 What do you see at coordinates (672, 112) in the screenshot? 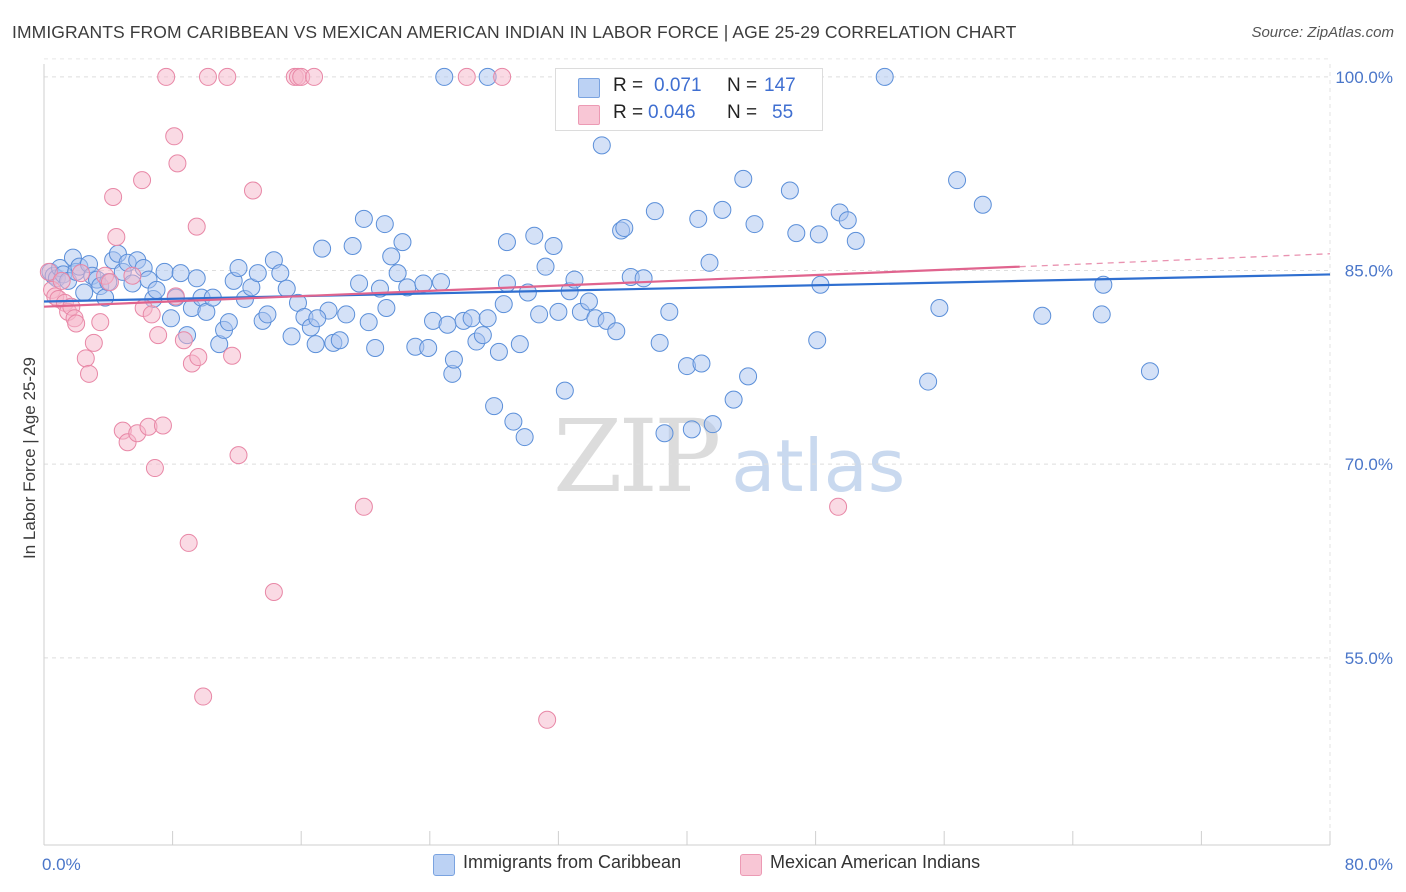
I see `legend-r-value: 0.046` at bounding box center [672, 112].